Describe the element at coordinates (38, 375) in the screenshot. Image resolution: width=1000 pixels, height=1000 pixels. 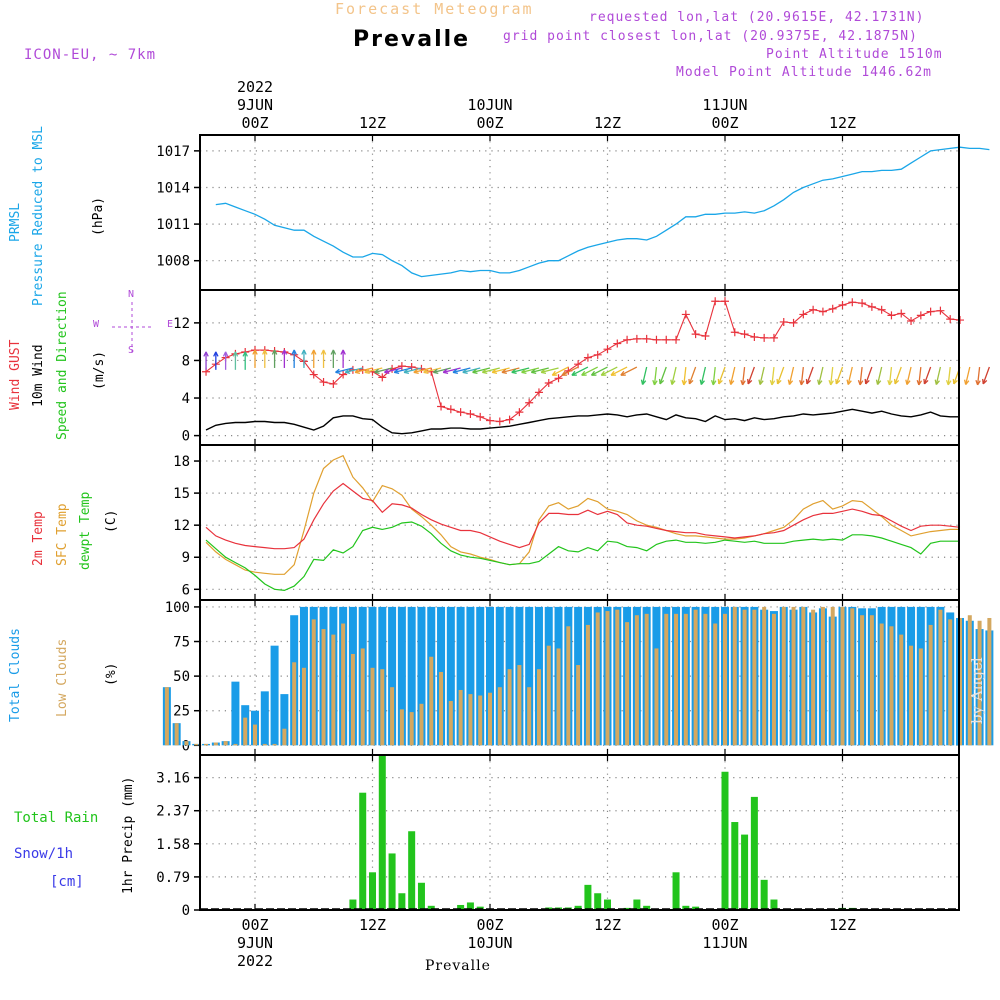
I see `wind-10m-label: 10m Wind` at that location.